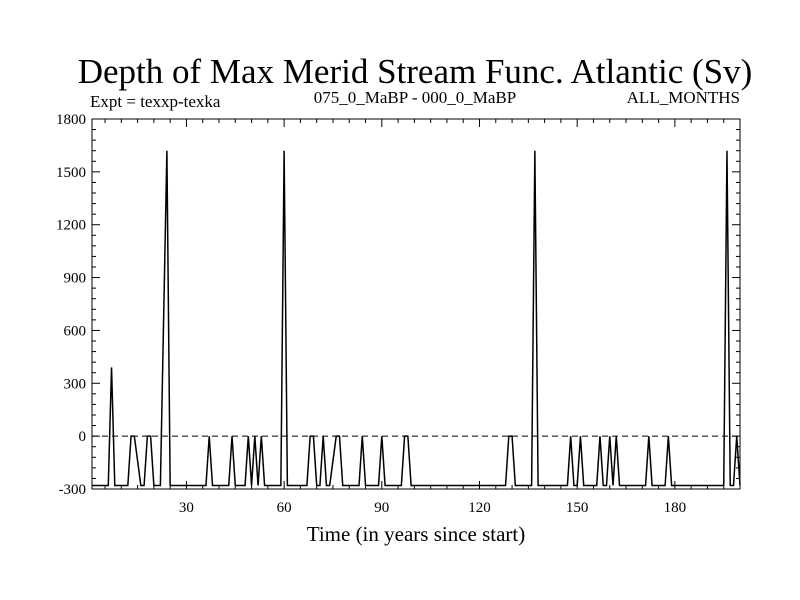 This screenshot has height=600, width=800. I want to click on y-tick-label: 1500, so click(71, 173).